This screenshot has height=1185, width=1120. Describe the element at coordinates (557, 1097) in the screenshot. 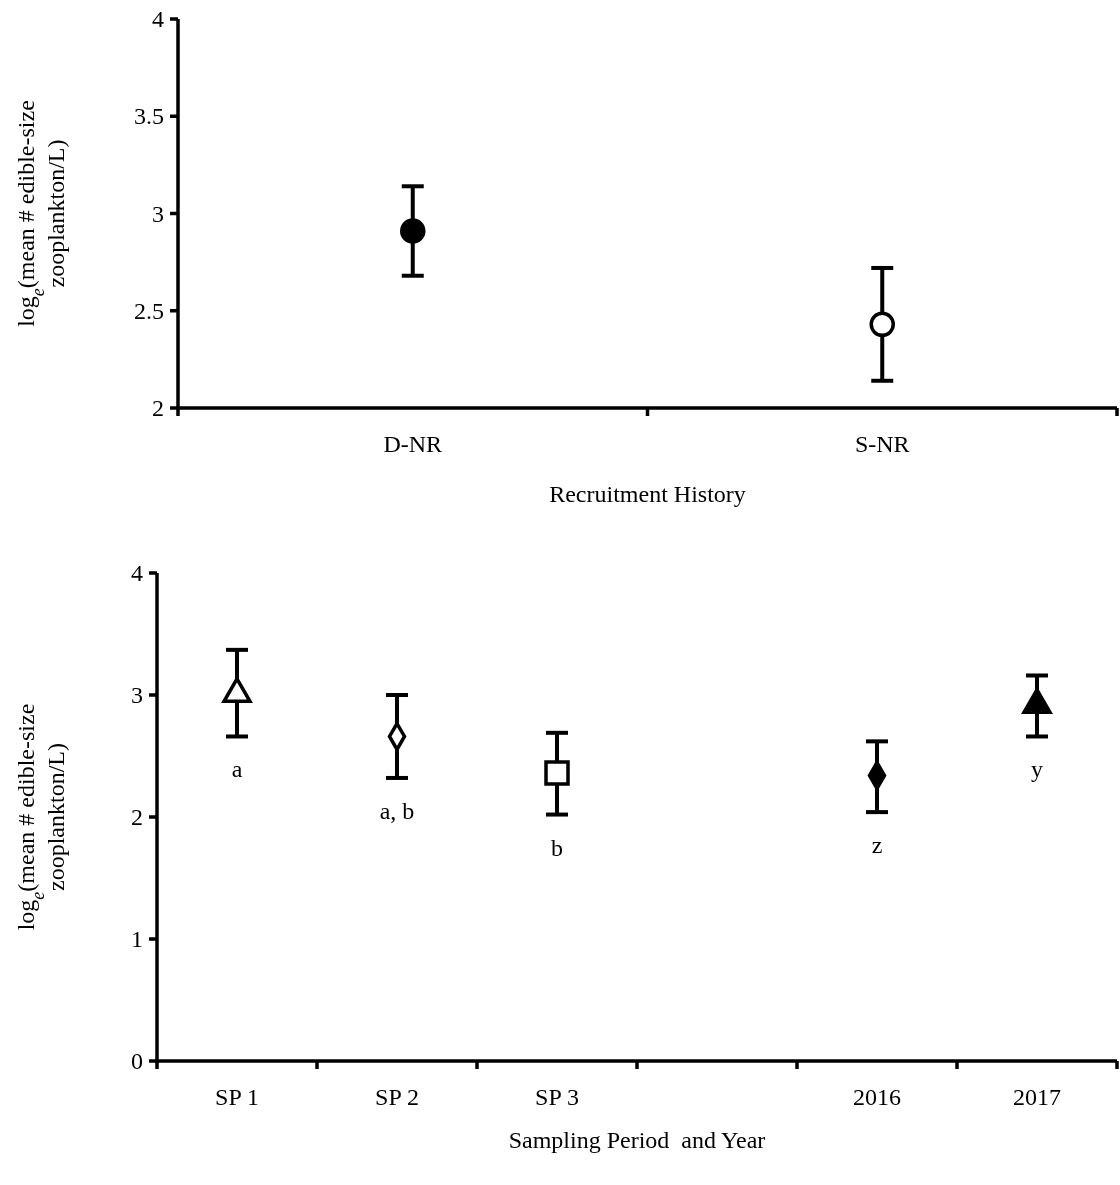

I see `x-tick-label: SP 3` at that location.